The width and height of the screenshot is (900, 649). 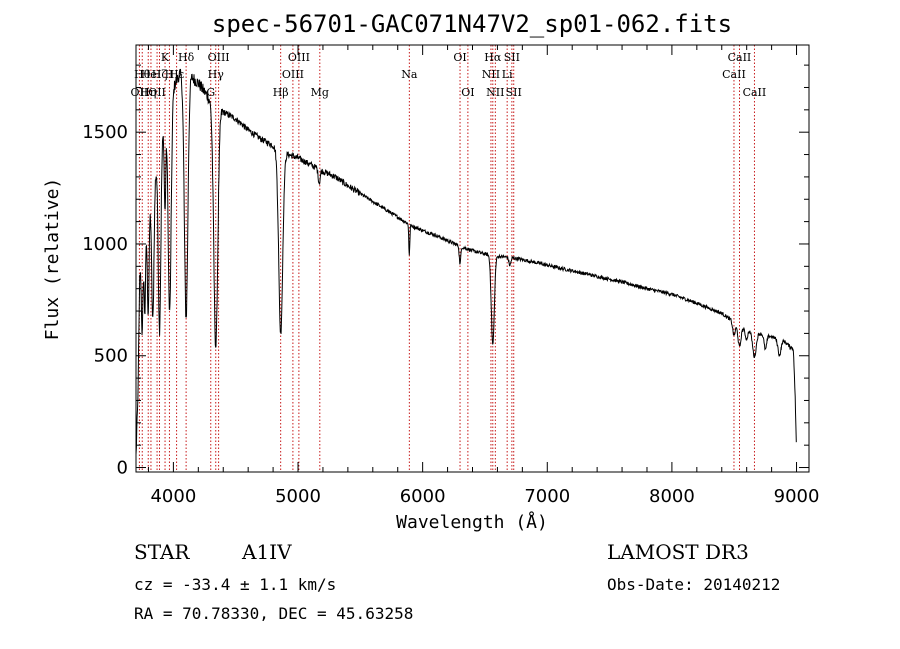 I want to click on reference-line-label: Na, so click(x=409, y=74).